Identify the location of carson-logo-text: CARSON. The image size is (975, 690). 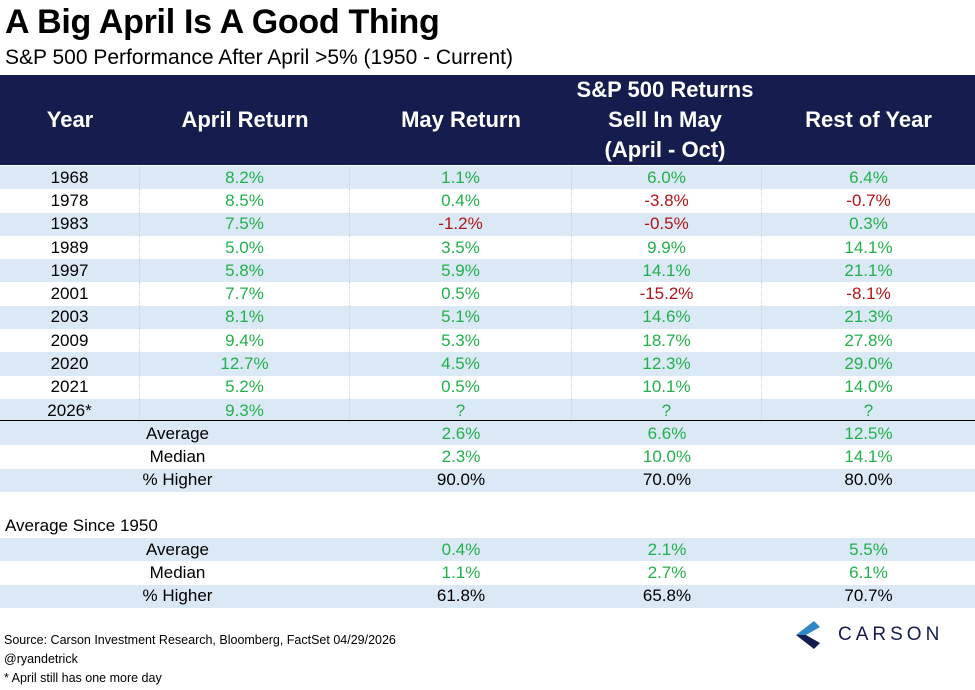
(891, 634).